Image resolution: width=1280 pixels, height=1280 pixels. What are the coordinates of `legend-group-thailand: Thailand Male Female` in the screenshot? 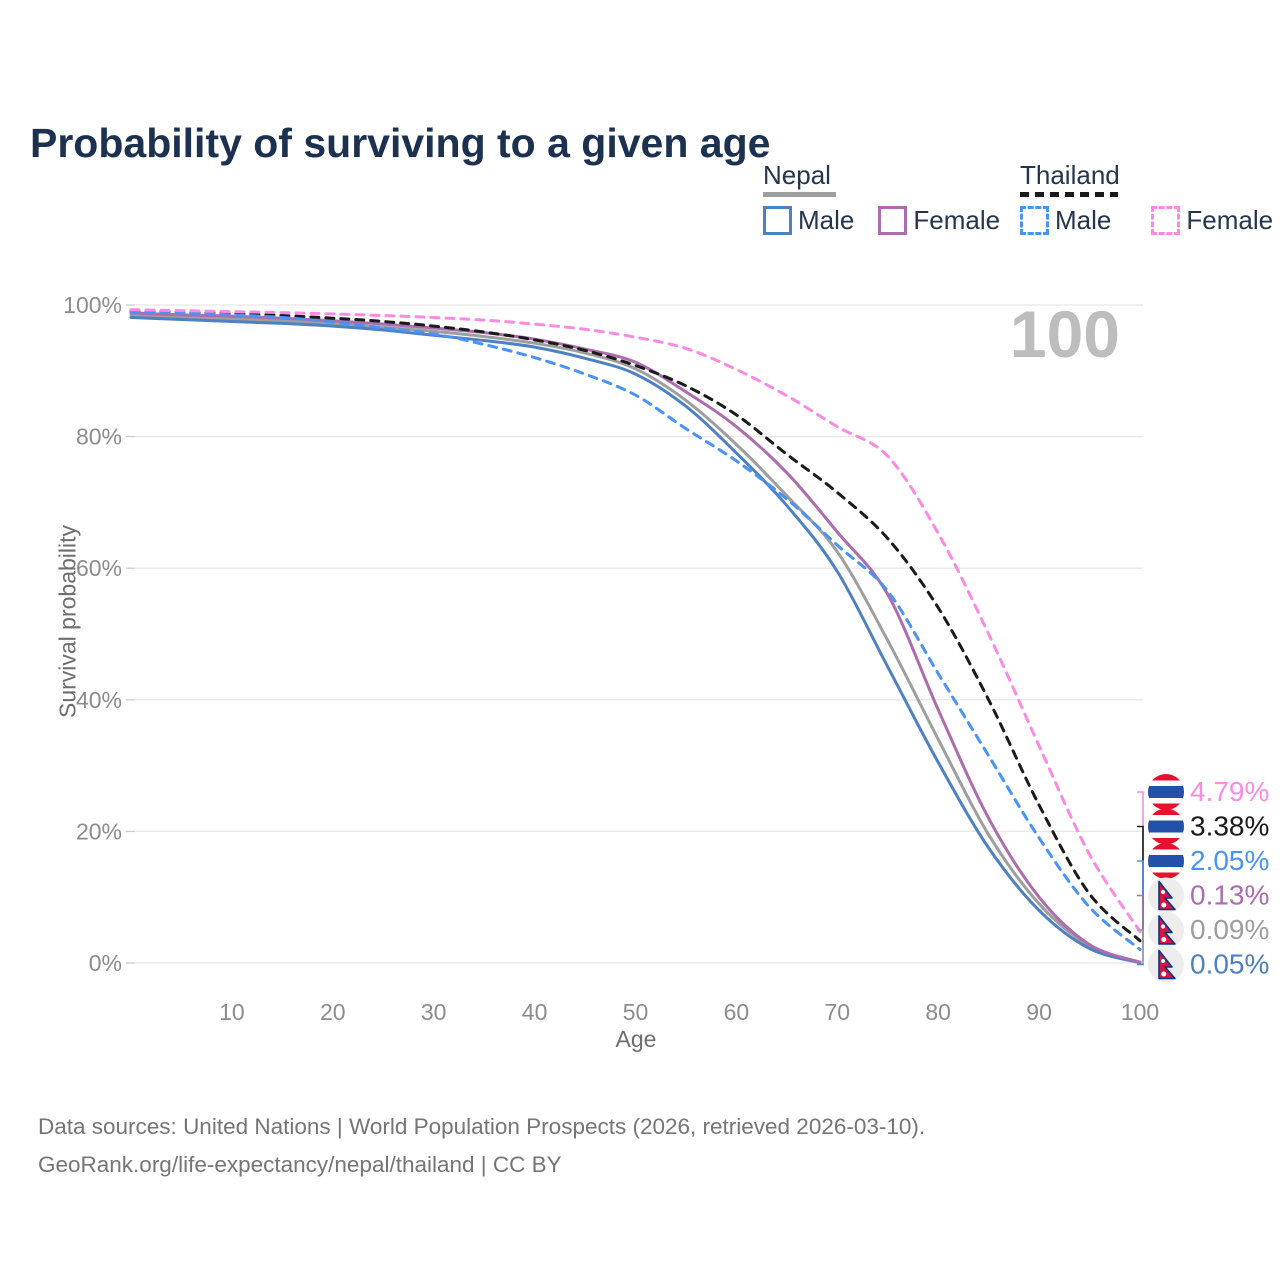 It's located at (1150, 198).